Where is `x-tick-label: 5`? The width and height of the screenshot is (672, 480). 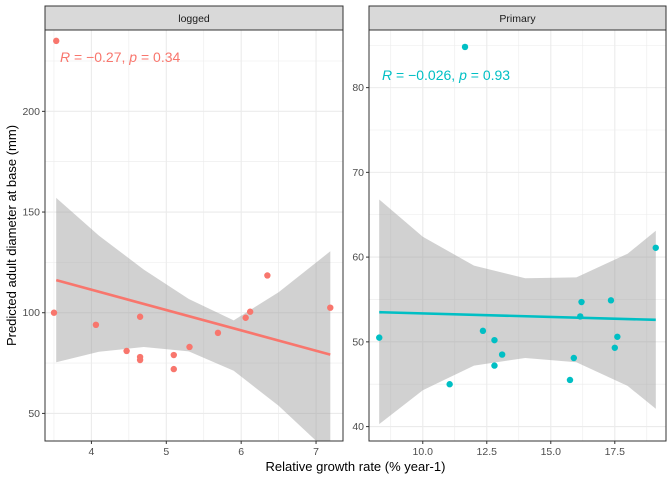
x-tick-label: 5 is located at coordinates (166, 452).